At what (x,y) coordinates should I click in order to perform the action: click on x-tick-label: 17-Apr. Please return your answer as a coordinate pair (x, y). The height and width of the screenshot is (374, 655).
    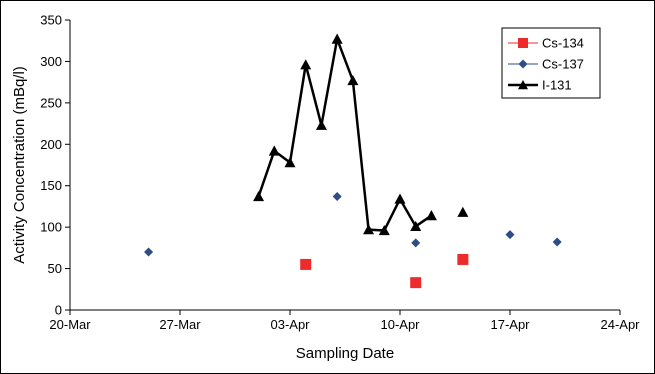
    Looking at the image, I should click on (510, 324).